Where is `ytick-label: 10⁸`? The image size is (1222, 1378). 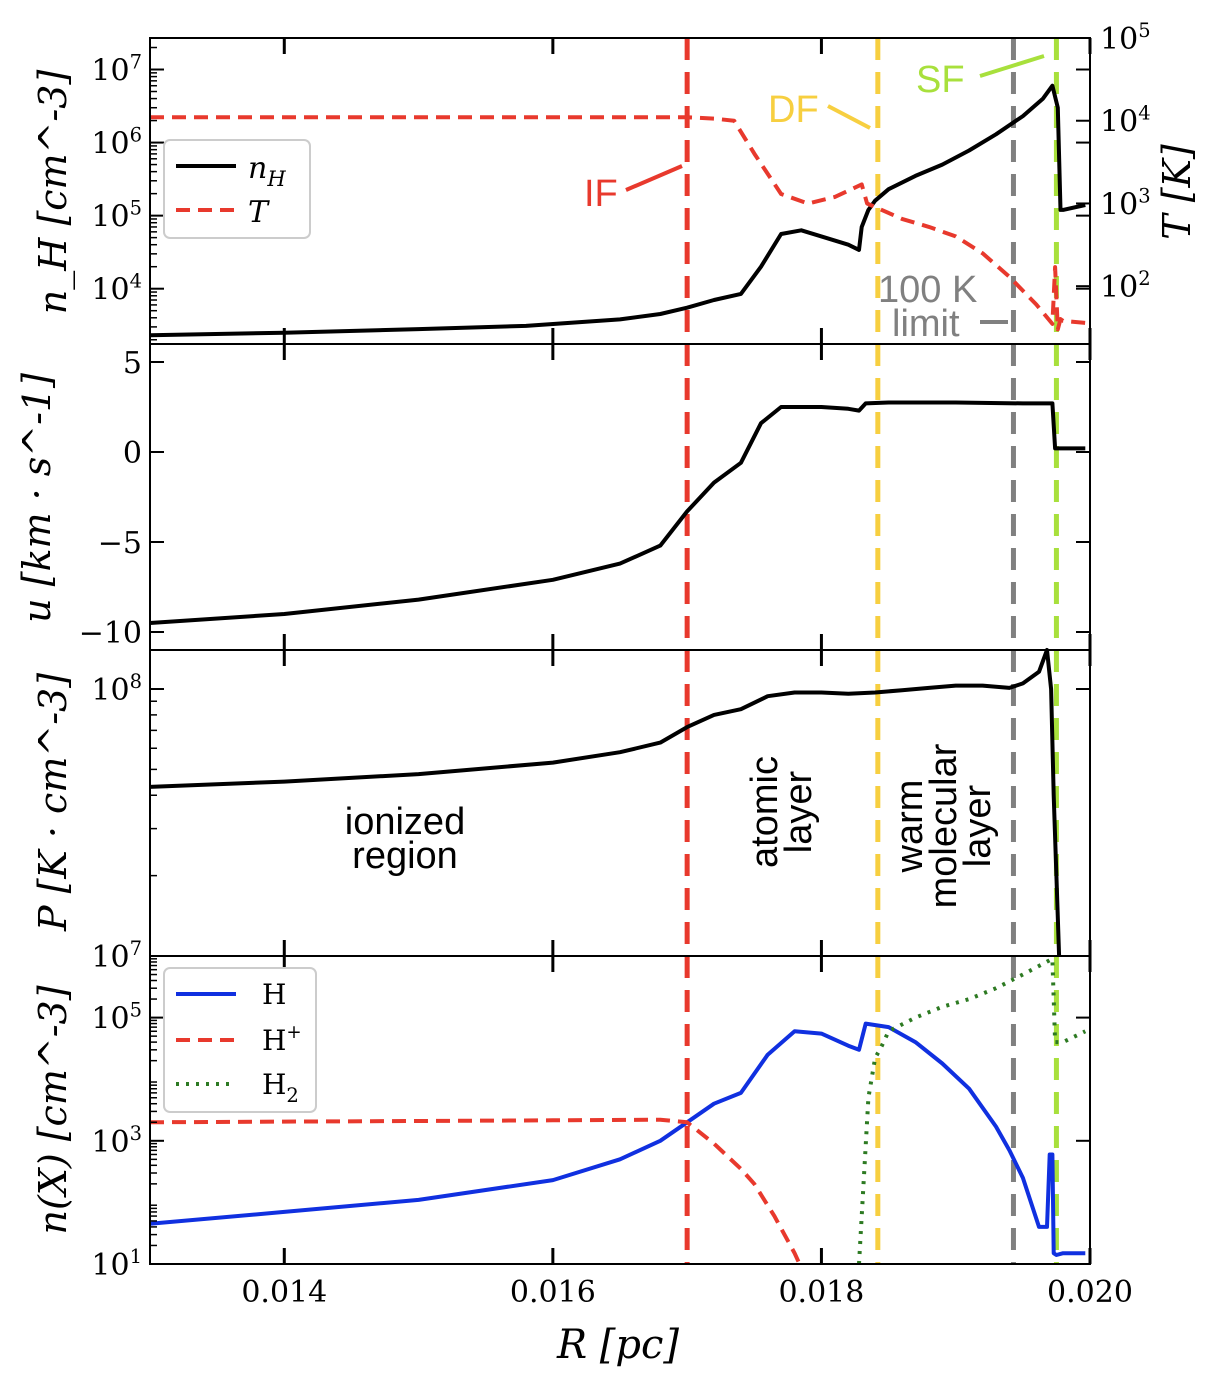 ytick-label: 10⁸ is located at coordinates (116, 689).